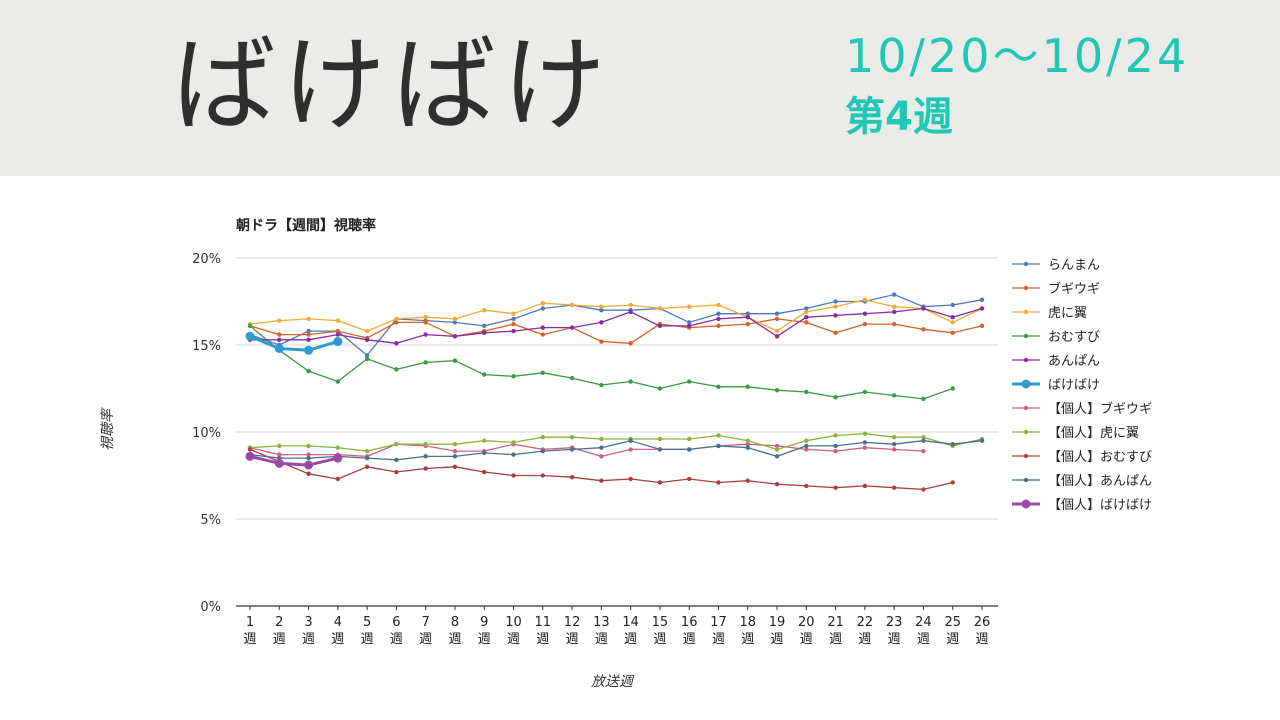 Image resolution: width=1280 pixels, height=720 pixels. What do you see at coordinates (1074, 337) in the screenshot?
I see `legend-label: おむすび` at bounding box center [1074, 337].